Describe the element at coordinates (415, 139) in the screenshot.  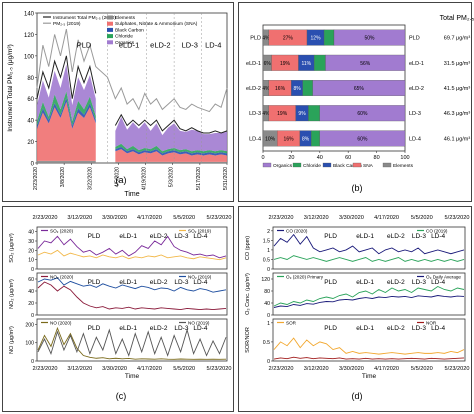
I see `category-label-right-b: LD-4` at that location.